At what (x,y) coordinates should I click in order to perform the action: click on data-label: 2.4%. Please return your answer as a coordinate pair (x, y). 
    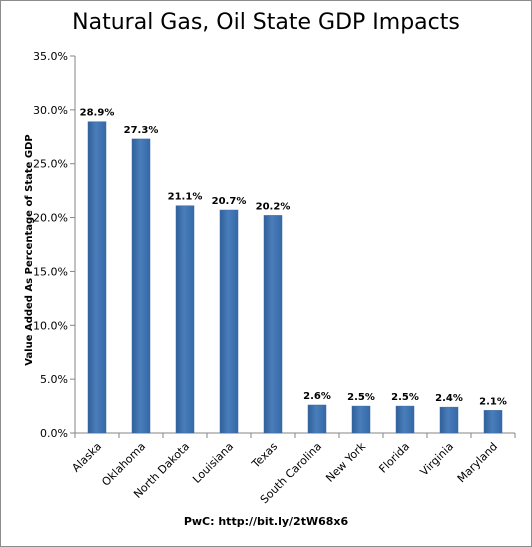
    Looking at the image, I should click on (449, 398).